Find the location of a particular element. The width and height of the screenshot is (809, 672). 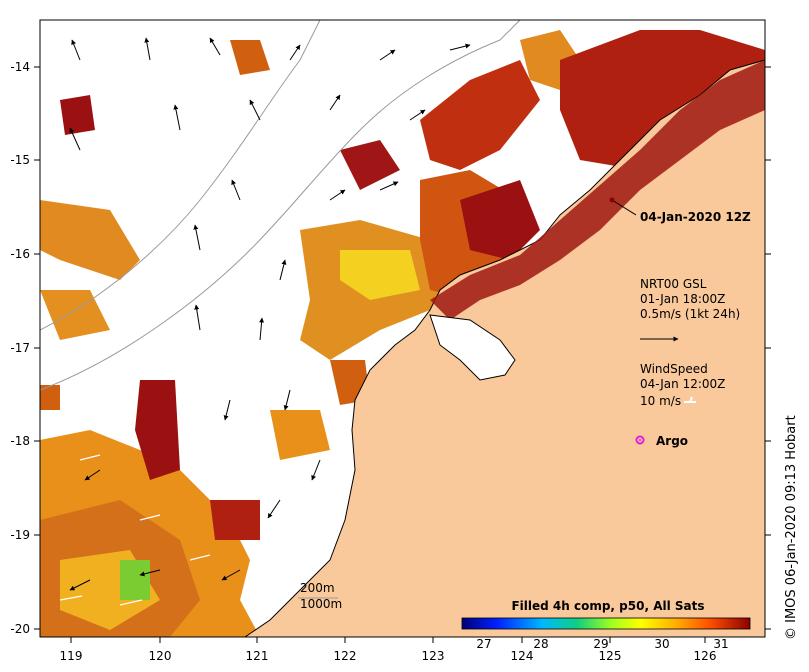

depth-legend: 200m 1000m is located at coordinates (320, 596).